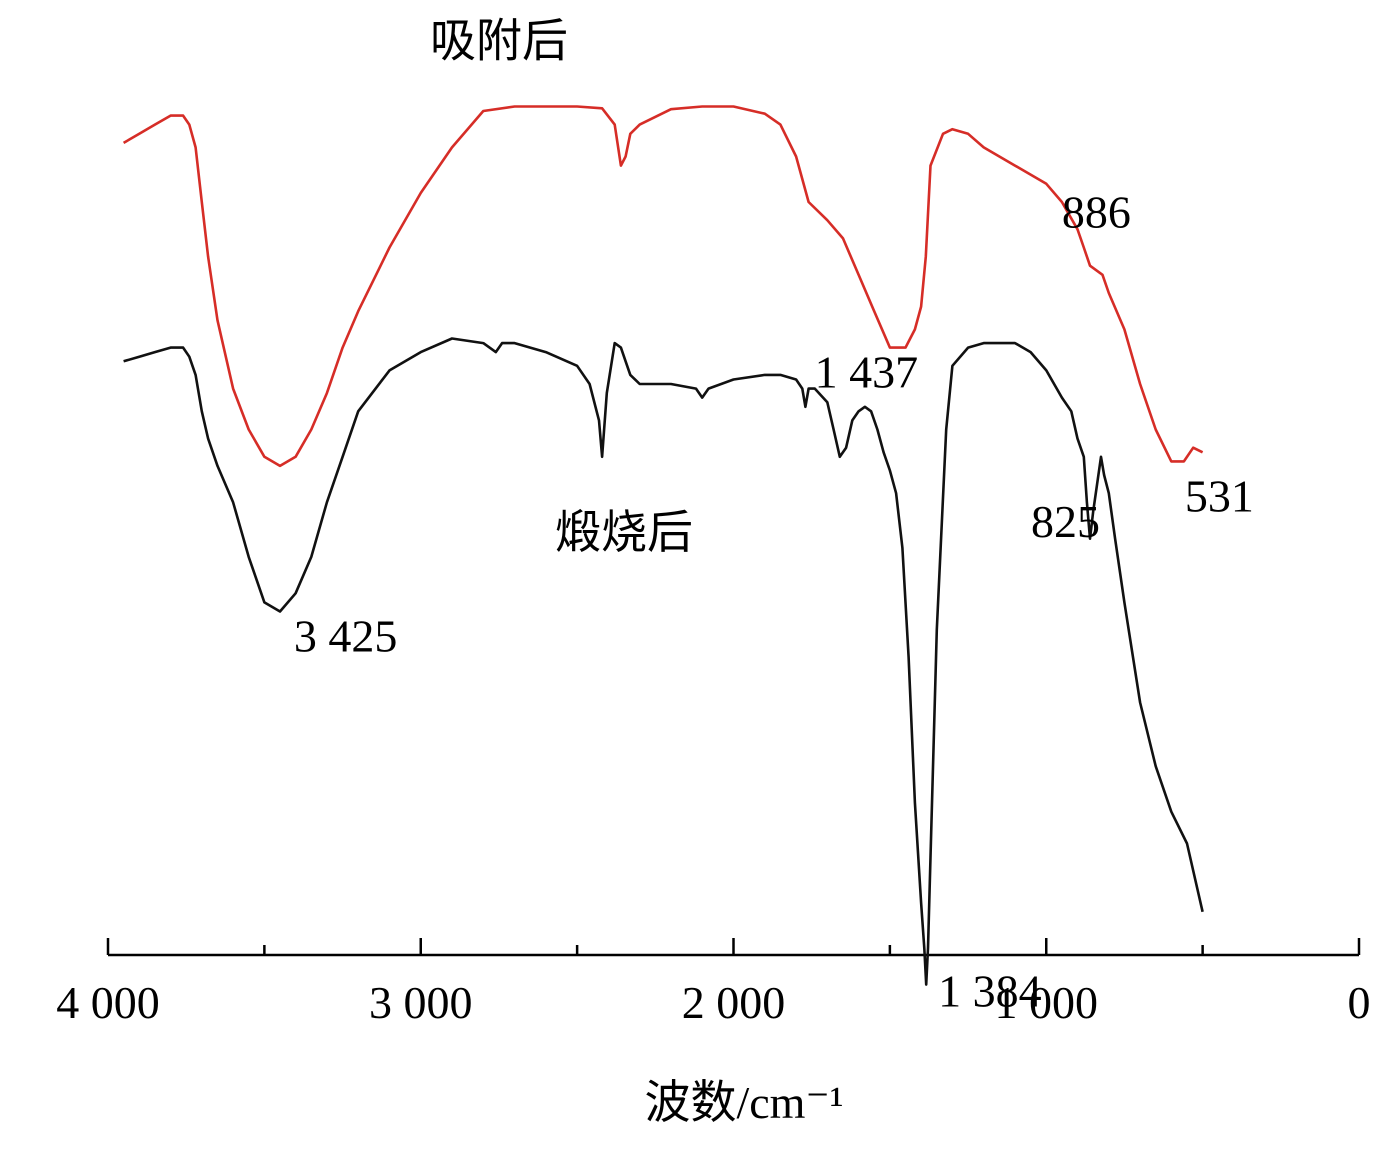 The image size is (1389, 1162). I want to click on peak-label: 886, so click(1096, 212).